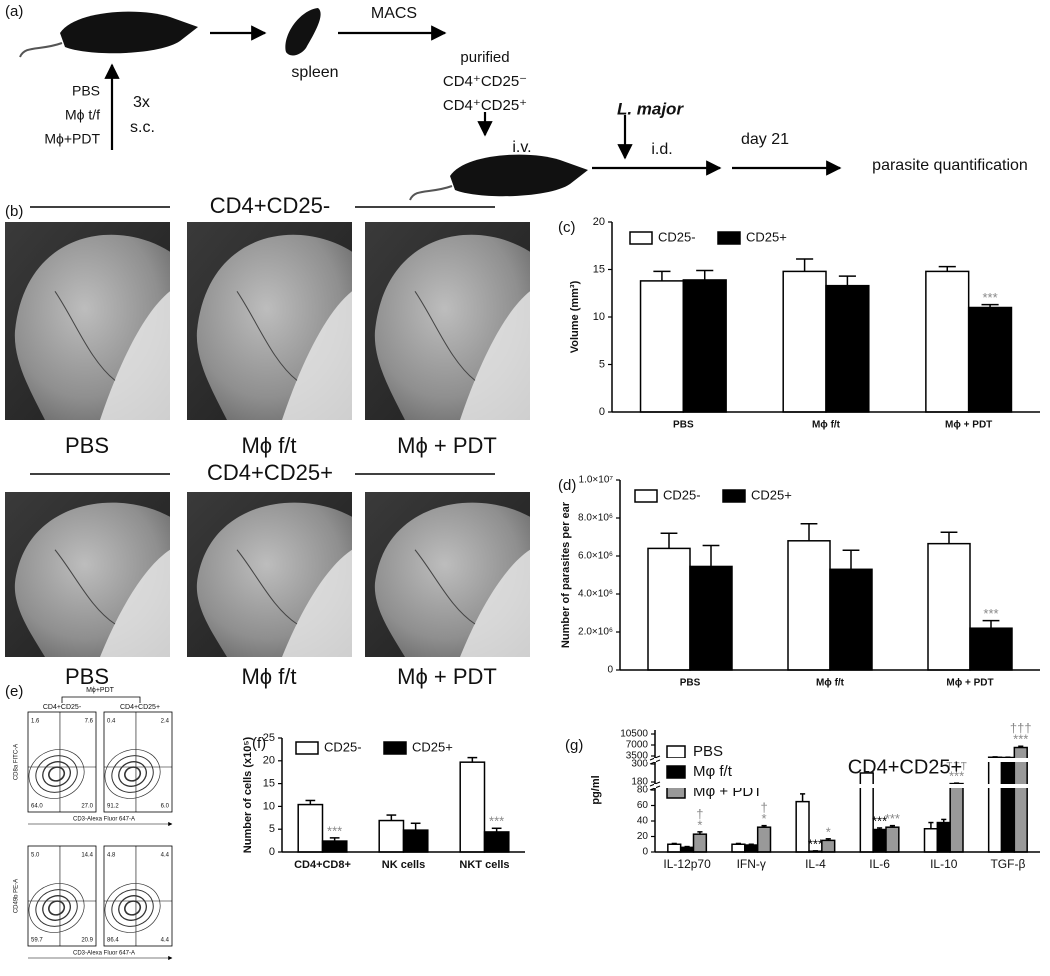 The width and height of the screenshot is (1050, 976). What do you see at coordinates (142, 127) in the screenshot?
I see `schema-label: s.c.` at bounding box center [142, 127].